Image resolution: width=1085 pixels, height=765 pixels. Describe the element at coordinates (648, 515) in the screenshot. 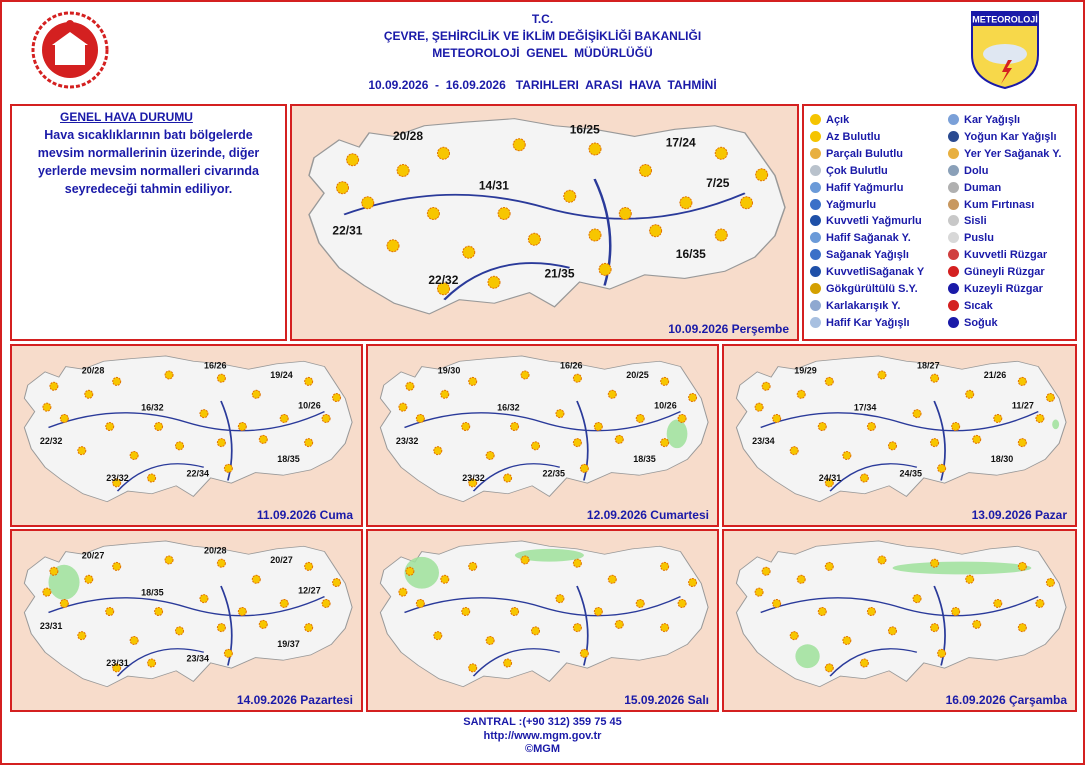

I see `map-date: 12.09.2026 Cumartesi` at that location.